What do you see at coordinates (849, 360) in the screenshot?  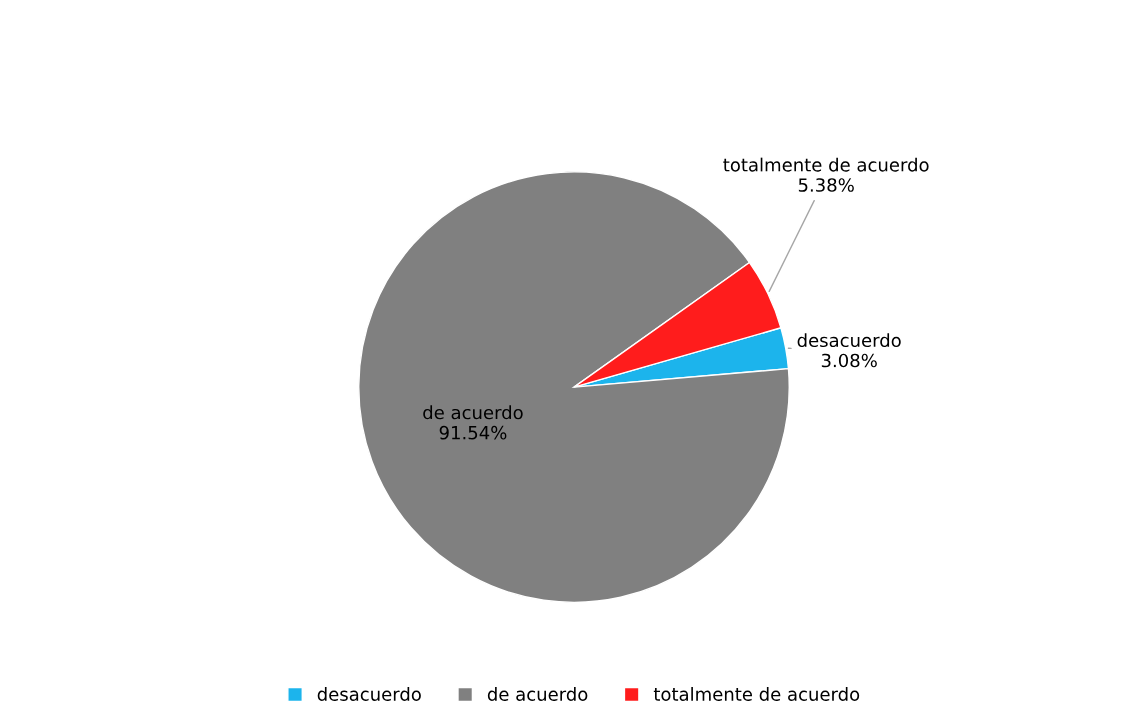 I see `data-label: 3.08%` at bounding box center [849, 360].